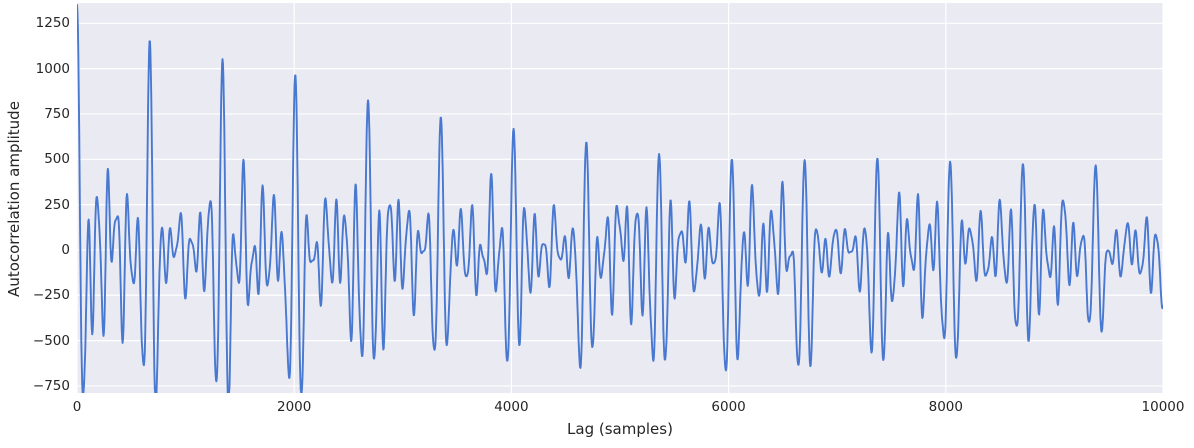 The image size is (1194, 448). What do you see at coordinates (511, 407) in the screenshot?
I see `x-tick-label: 4000` at bounding box center [511, 407].